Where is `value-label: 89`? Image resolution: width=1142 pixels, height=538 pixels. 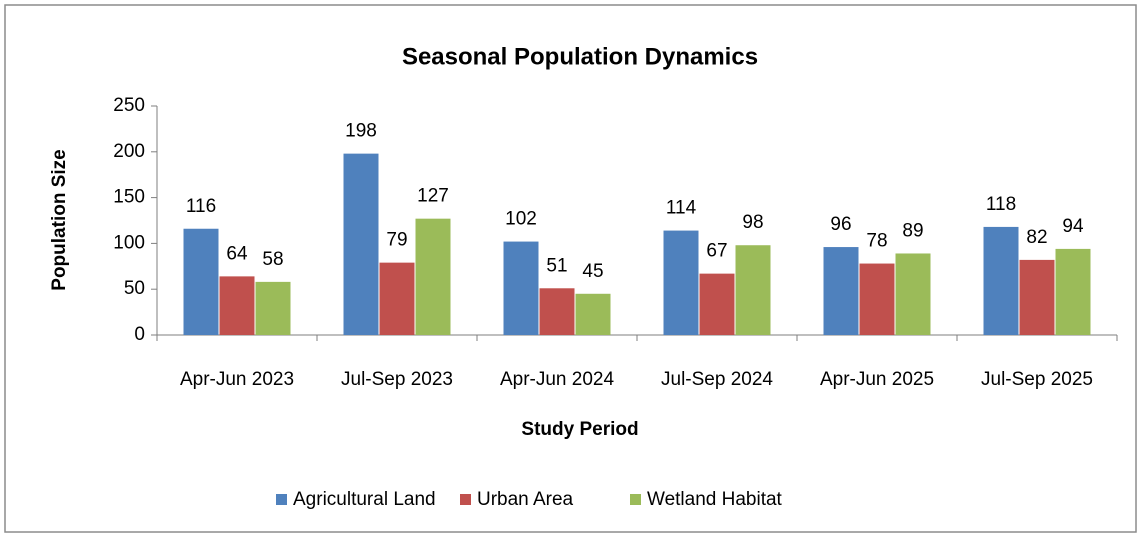
value-label: 89 is located at coordinates (912, 230).